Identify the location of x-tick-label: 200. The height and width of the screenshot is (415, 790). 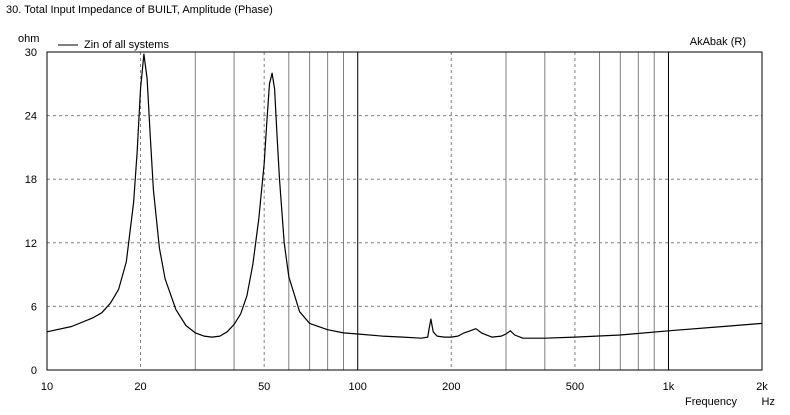
(451, 387).